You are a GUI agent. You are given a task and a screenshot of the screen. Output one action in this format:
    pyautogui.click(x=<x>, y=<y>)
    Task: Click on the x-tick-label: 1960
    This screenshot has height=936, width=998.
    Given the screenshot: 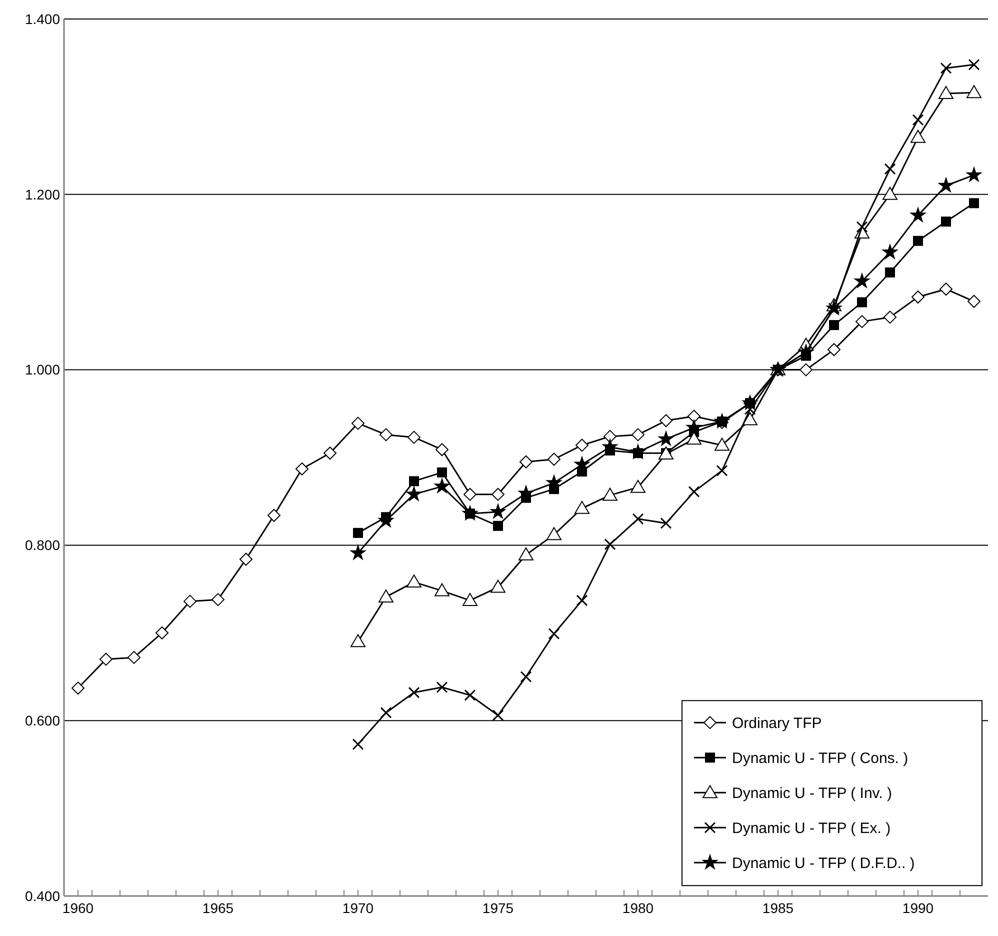 What is the action you would take?
    pyautogui.click(x=78, y=908)
    